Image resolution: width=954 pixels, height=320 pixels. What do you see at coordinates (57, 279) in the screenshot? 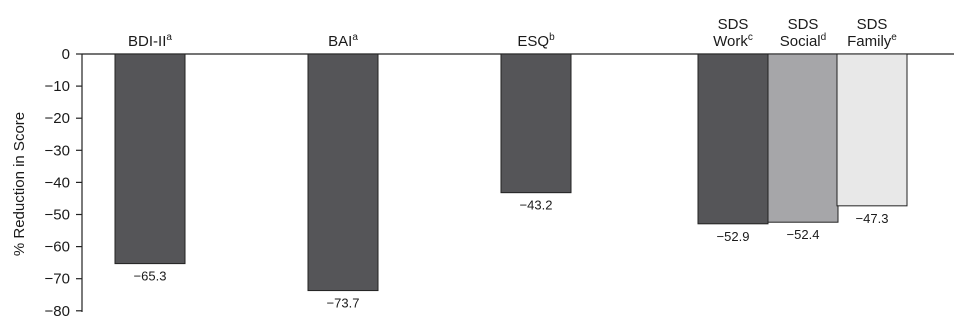
I see `y-tick-label: −70` at bounding box center [57, 279].